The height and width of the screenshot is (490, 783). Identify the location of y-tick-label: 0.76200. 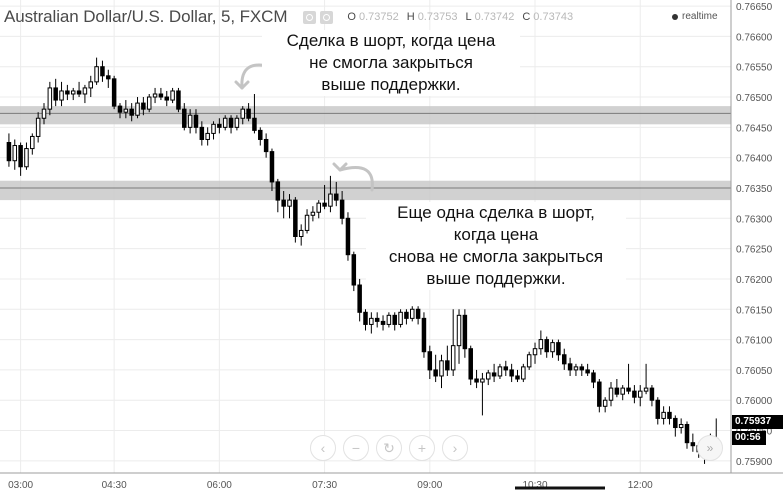
(754, 280).